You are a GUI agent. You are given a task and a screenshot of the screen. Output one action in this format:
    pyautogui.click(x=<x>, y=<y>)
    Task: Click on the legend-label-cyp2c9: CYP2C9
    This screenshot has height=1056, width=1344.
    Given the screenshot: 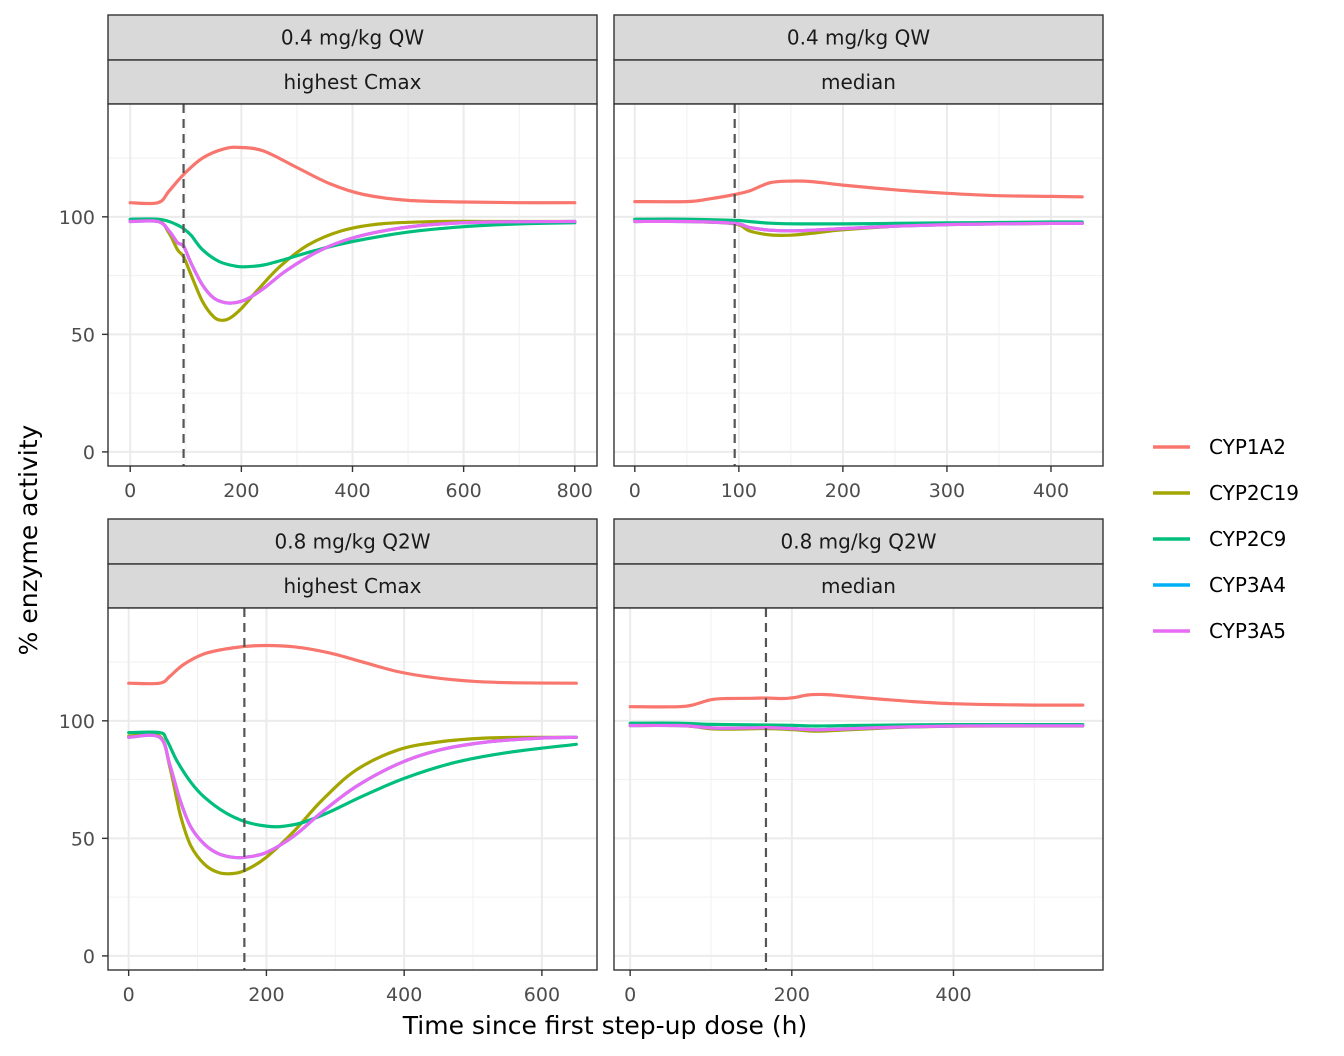 What is the action you would take?
    pyautogui.click(x=1247, y=539)
    